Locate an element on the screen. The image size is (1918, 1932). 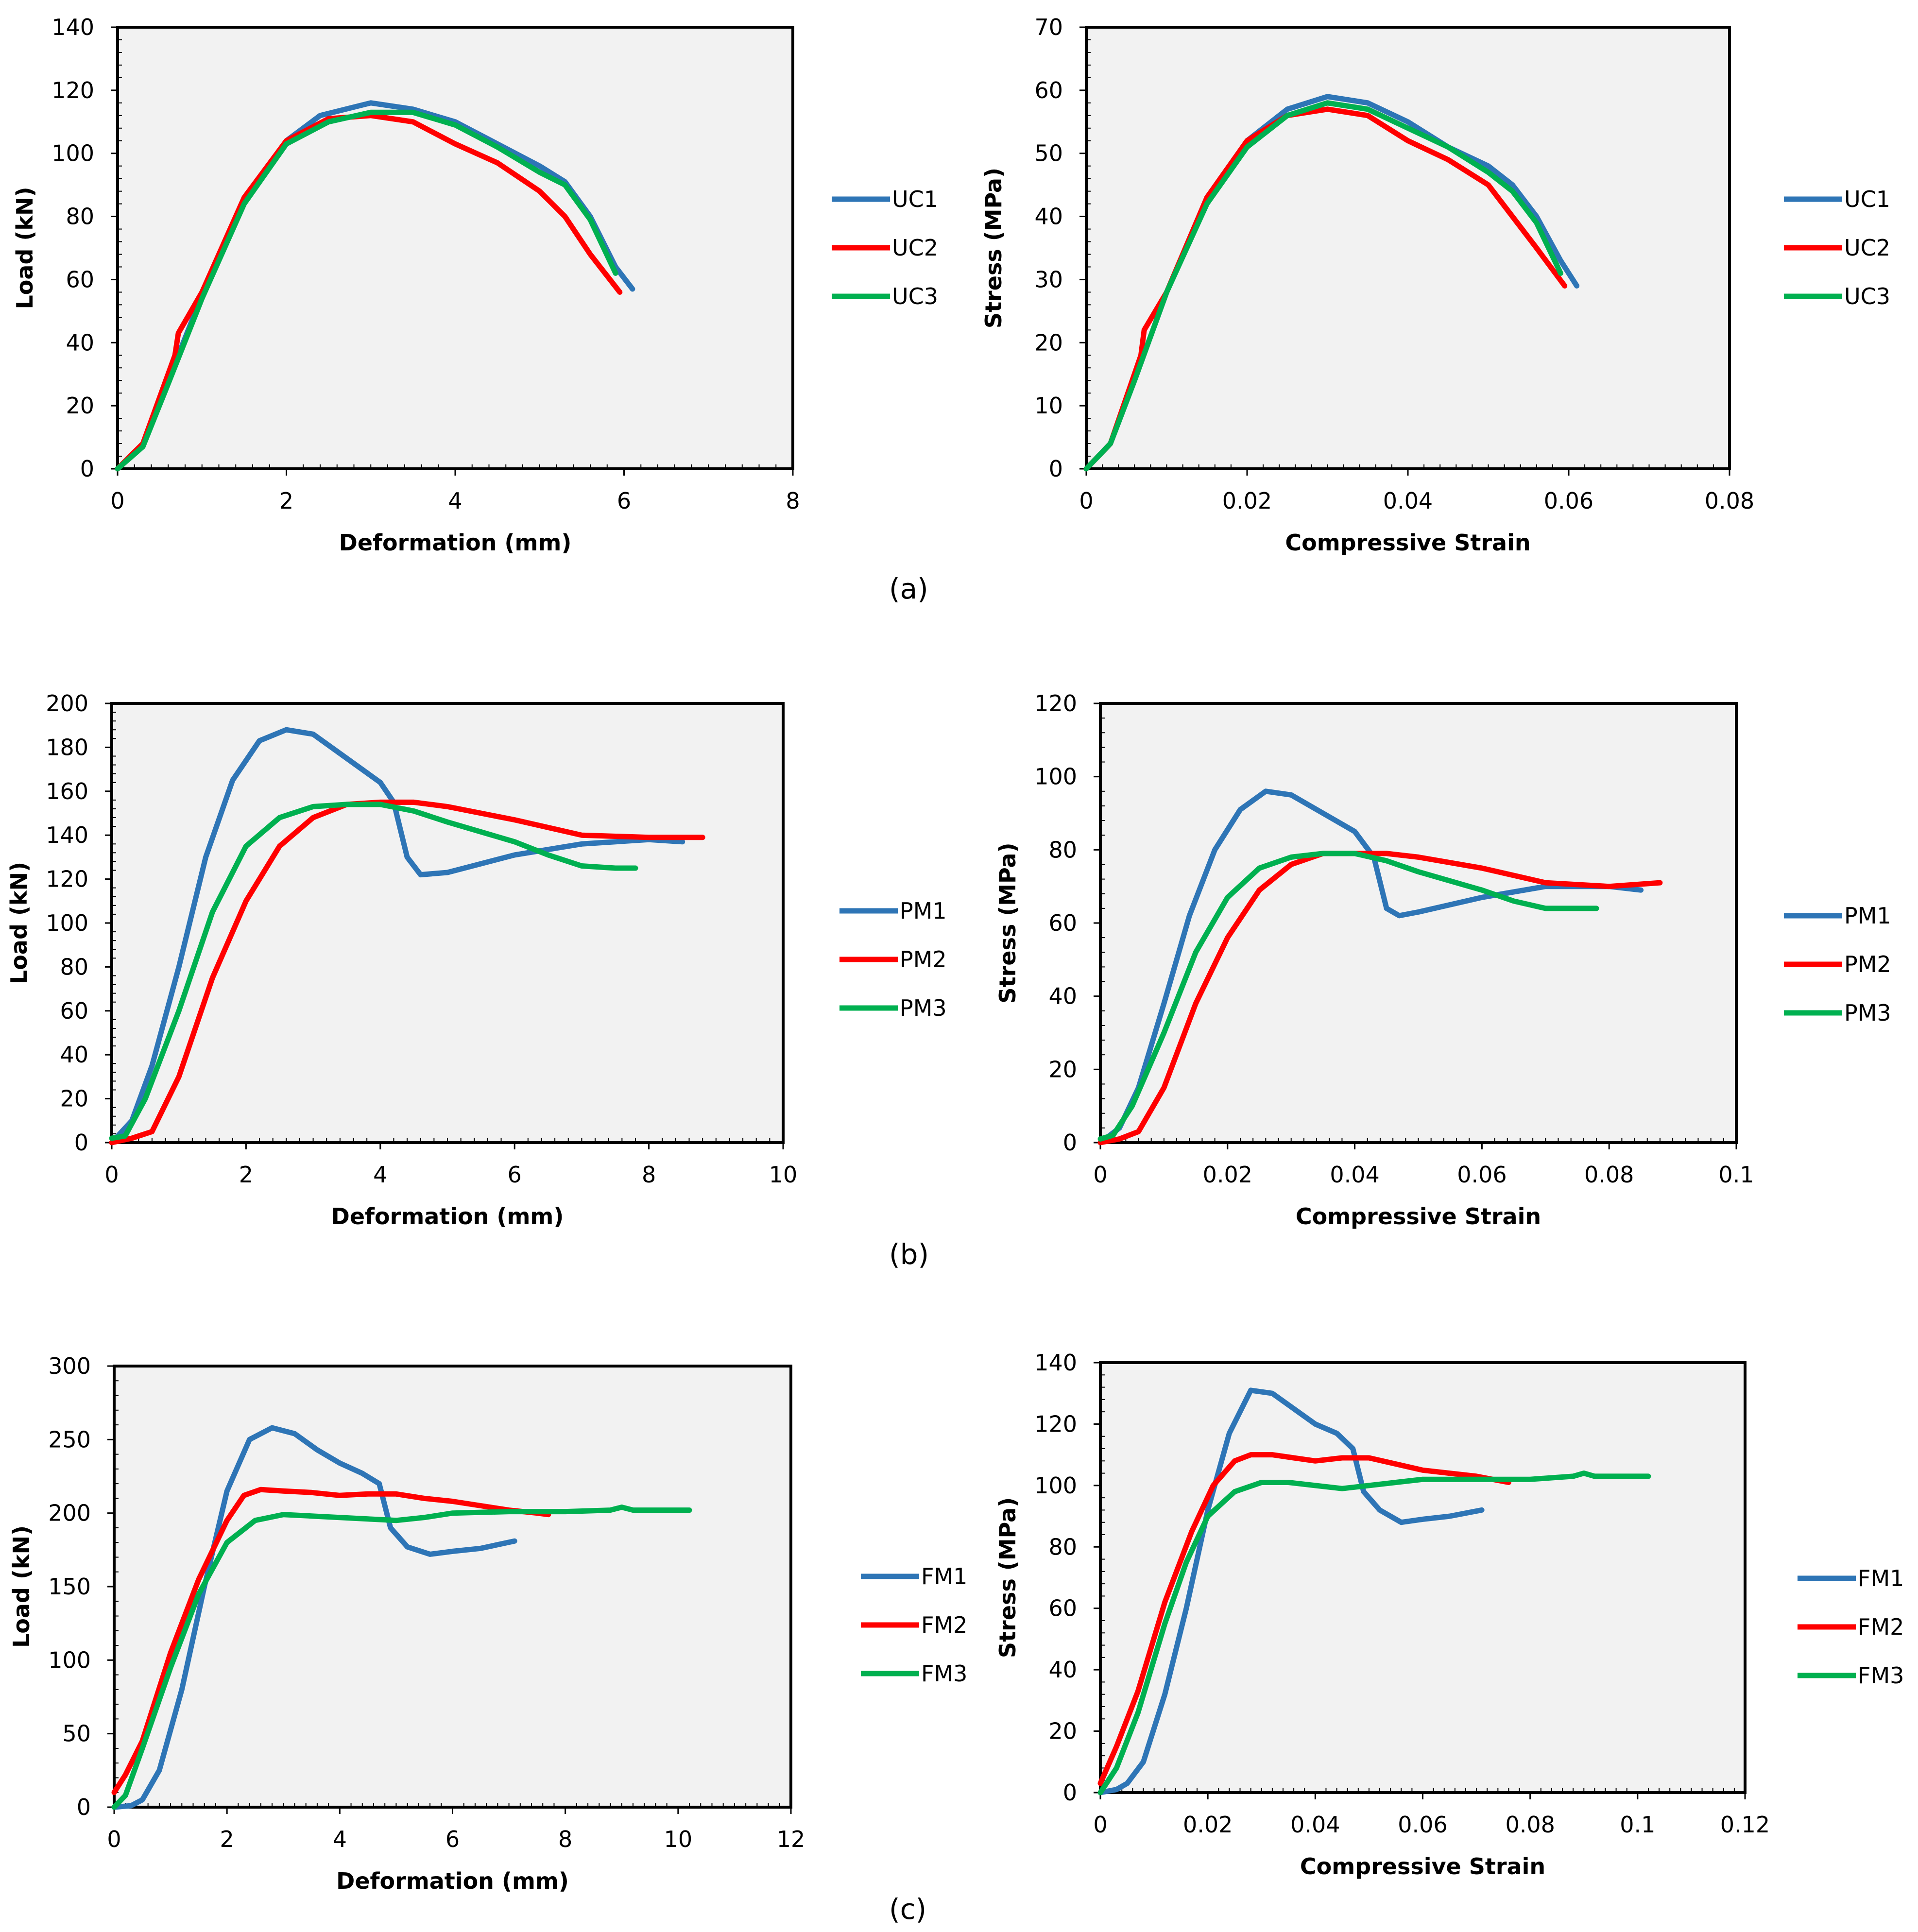
y-tick-label: 70 is located at coordinates (1048, 27).